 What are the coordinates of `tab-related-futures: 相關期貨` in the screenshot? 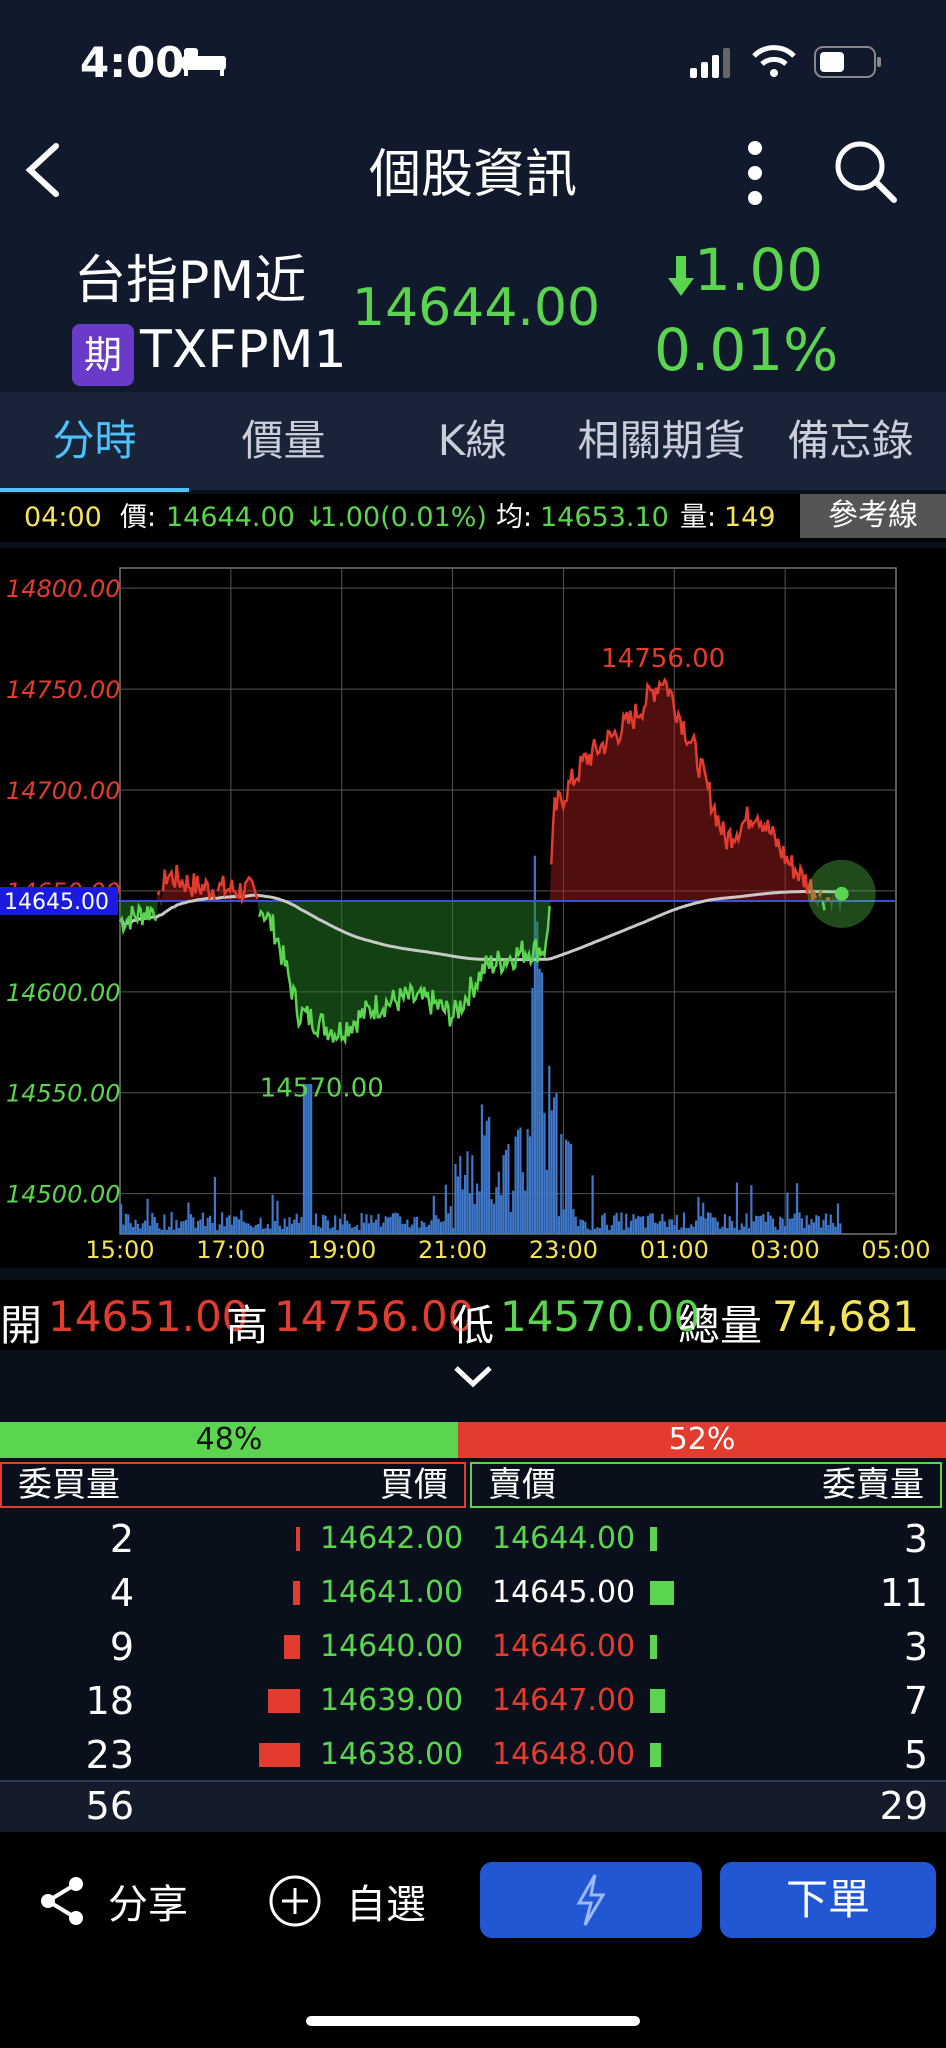 It's located at (661, 440).